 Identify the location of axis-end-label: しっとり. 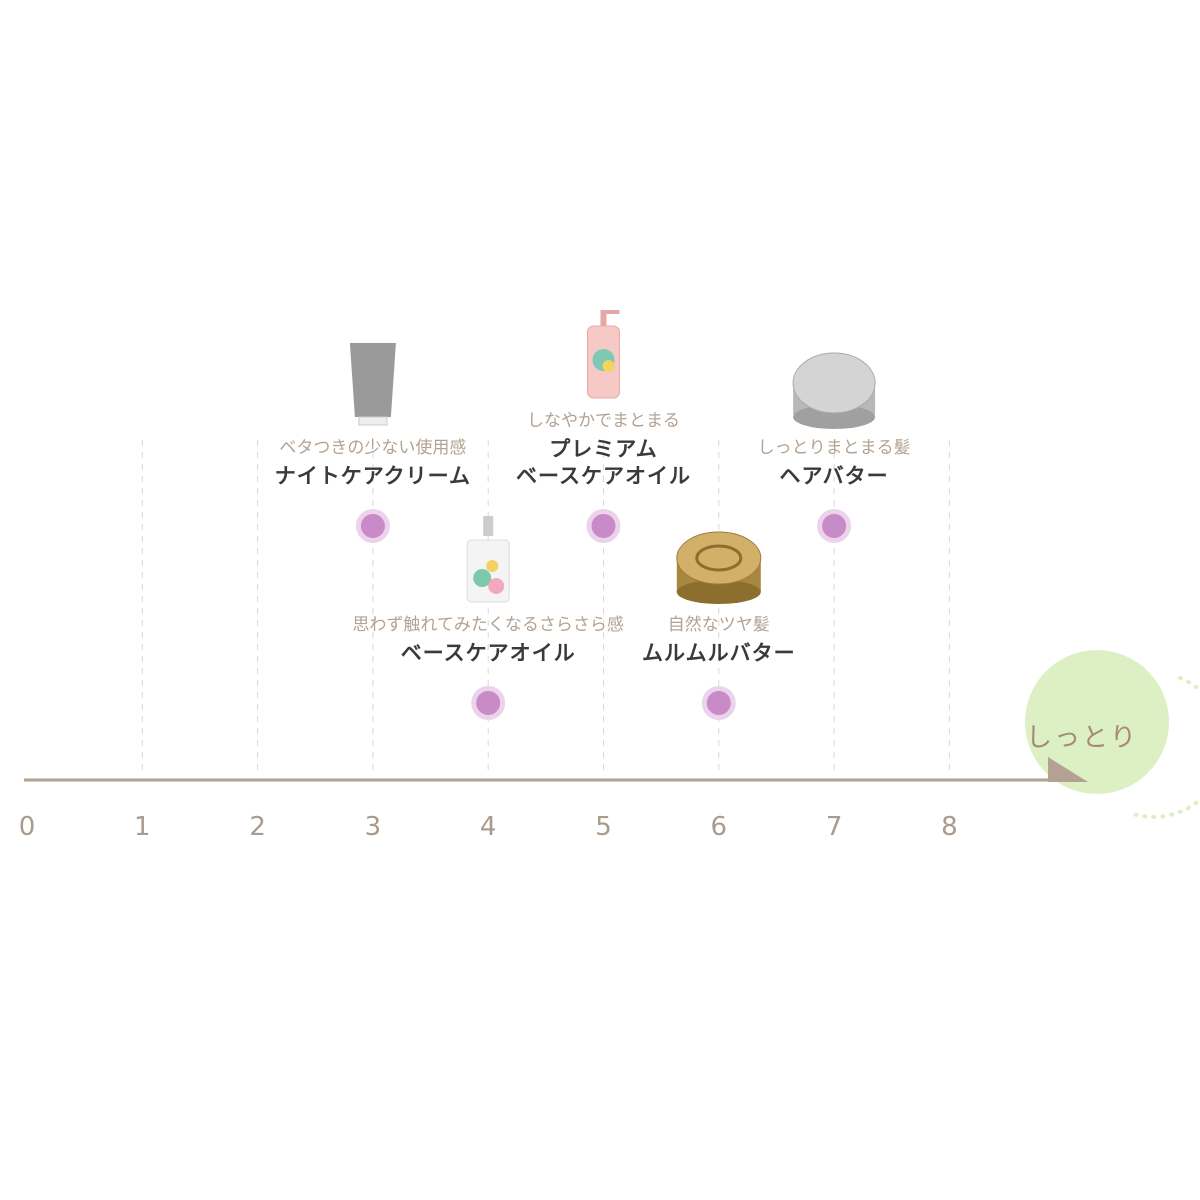
(1082, 738).